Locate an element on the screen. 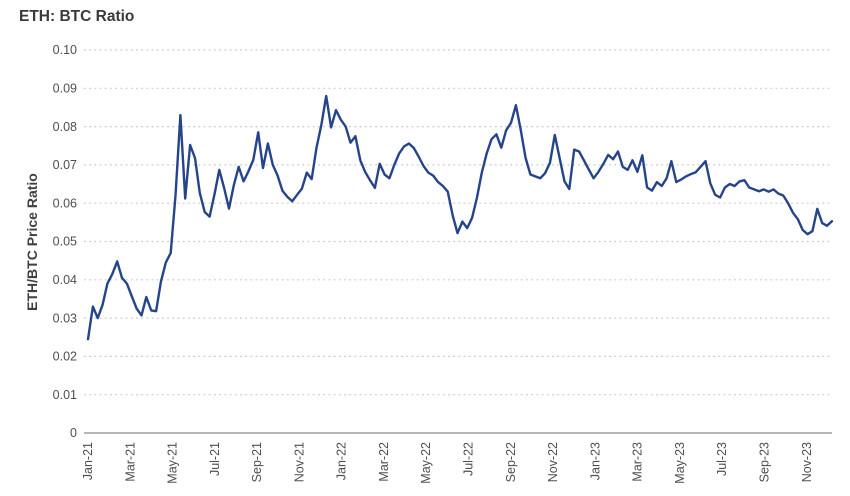 The image size is (850, 496). y-tick-label: 0.09 is located at coordinates (65, 89).